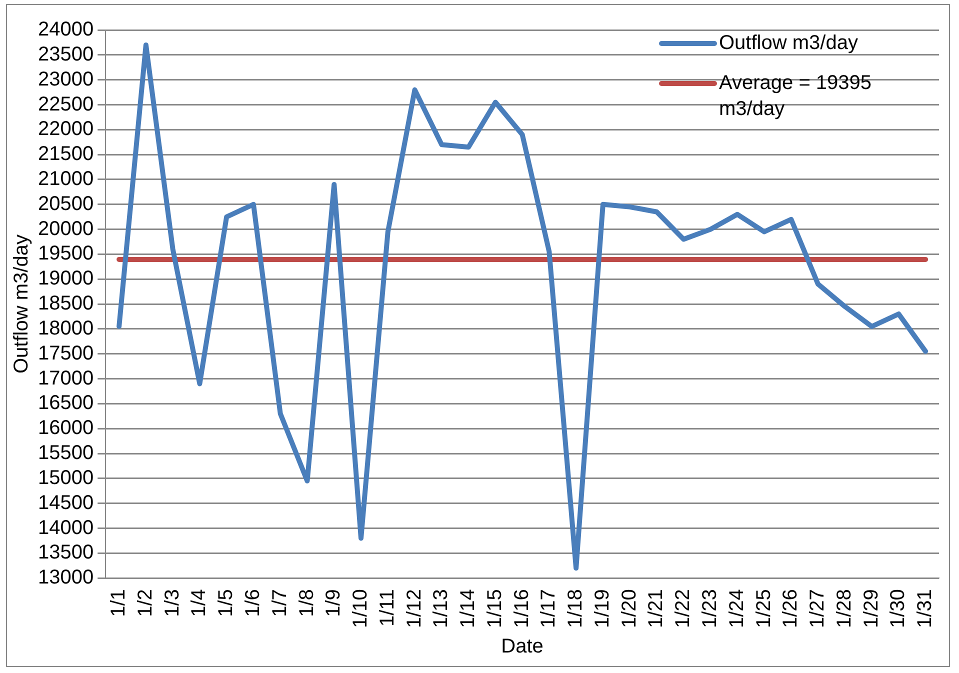 The image size is (959, 673). What do you see at coordinates (119, 603) in the screenshot?
I see `x-tick-label: 1/1` at bounding box center [119, 603].